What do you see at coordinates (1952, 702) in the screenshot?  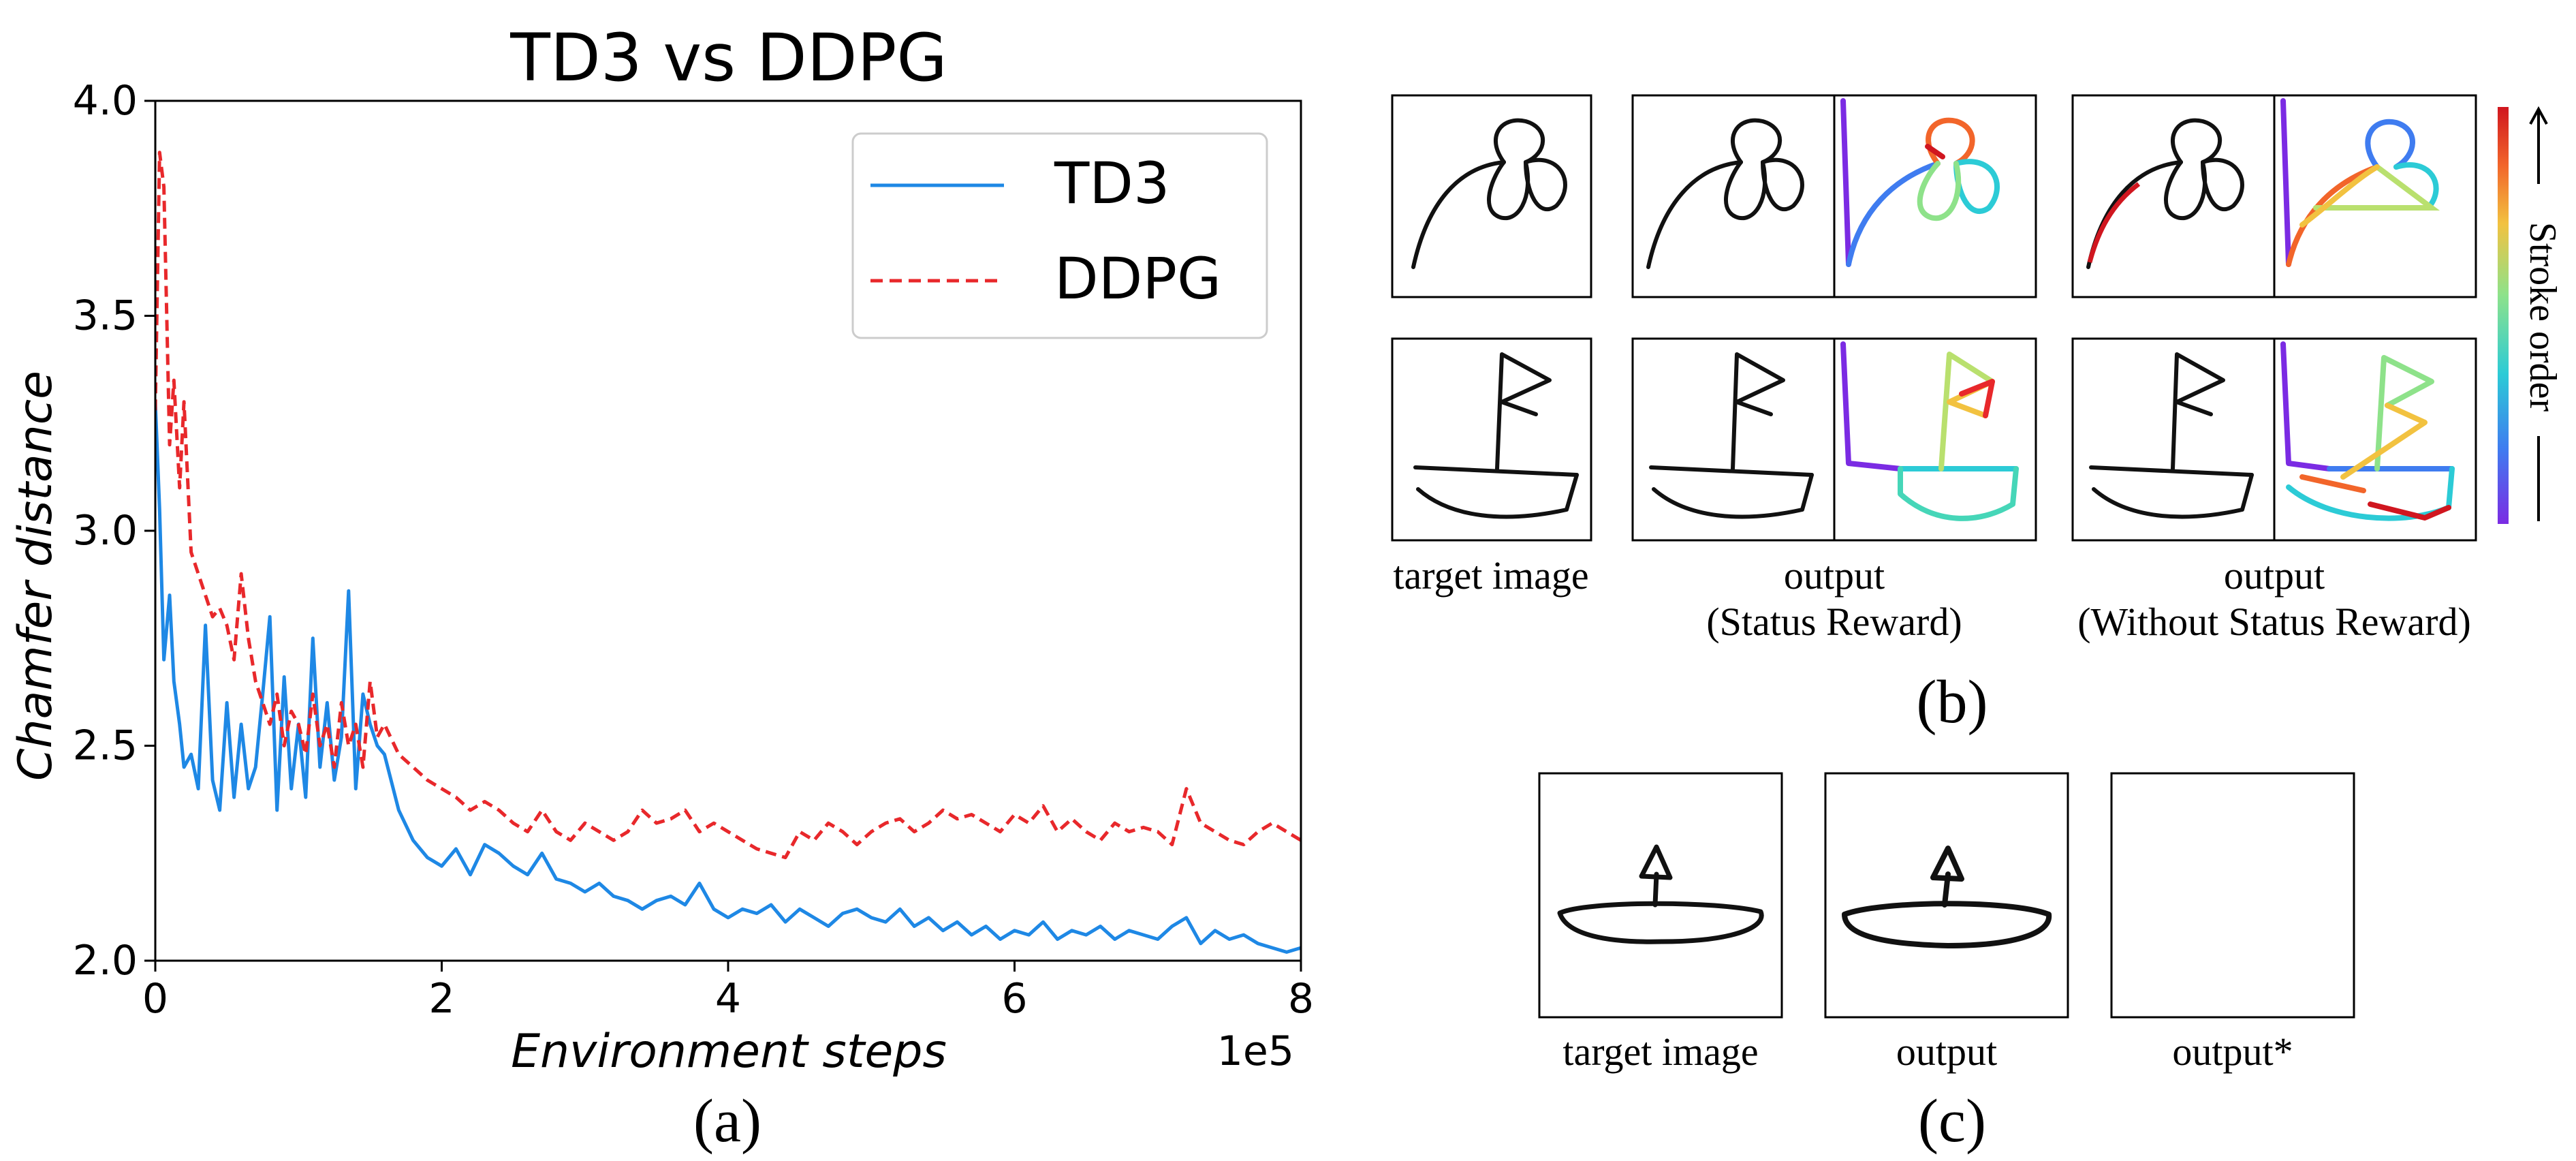 I see `caption-b: (b)` at bounding box center [1952, 702].